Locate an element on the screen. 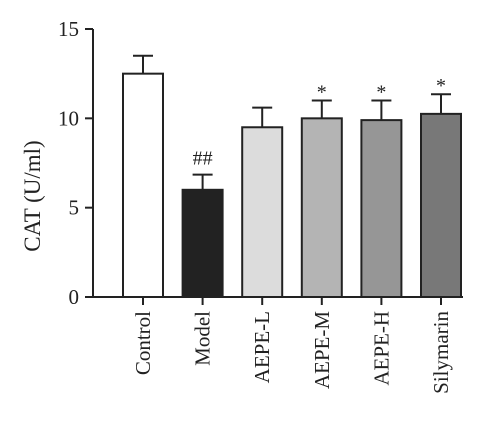 This screenshot has width=500, height=438. significance-marker: ## is located at coordinates (203, 159).